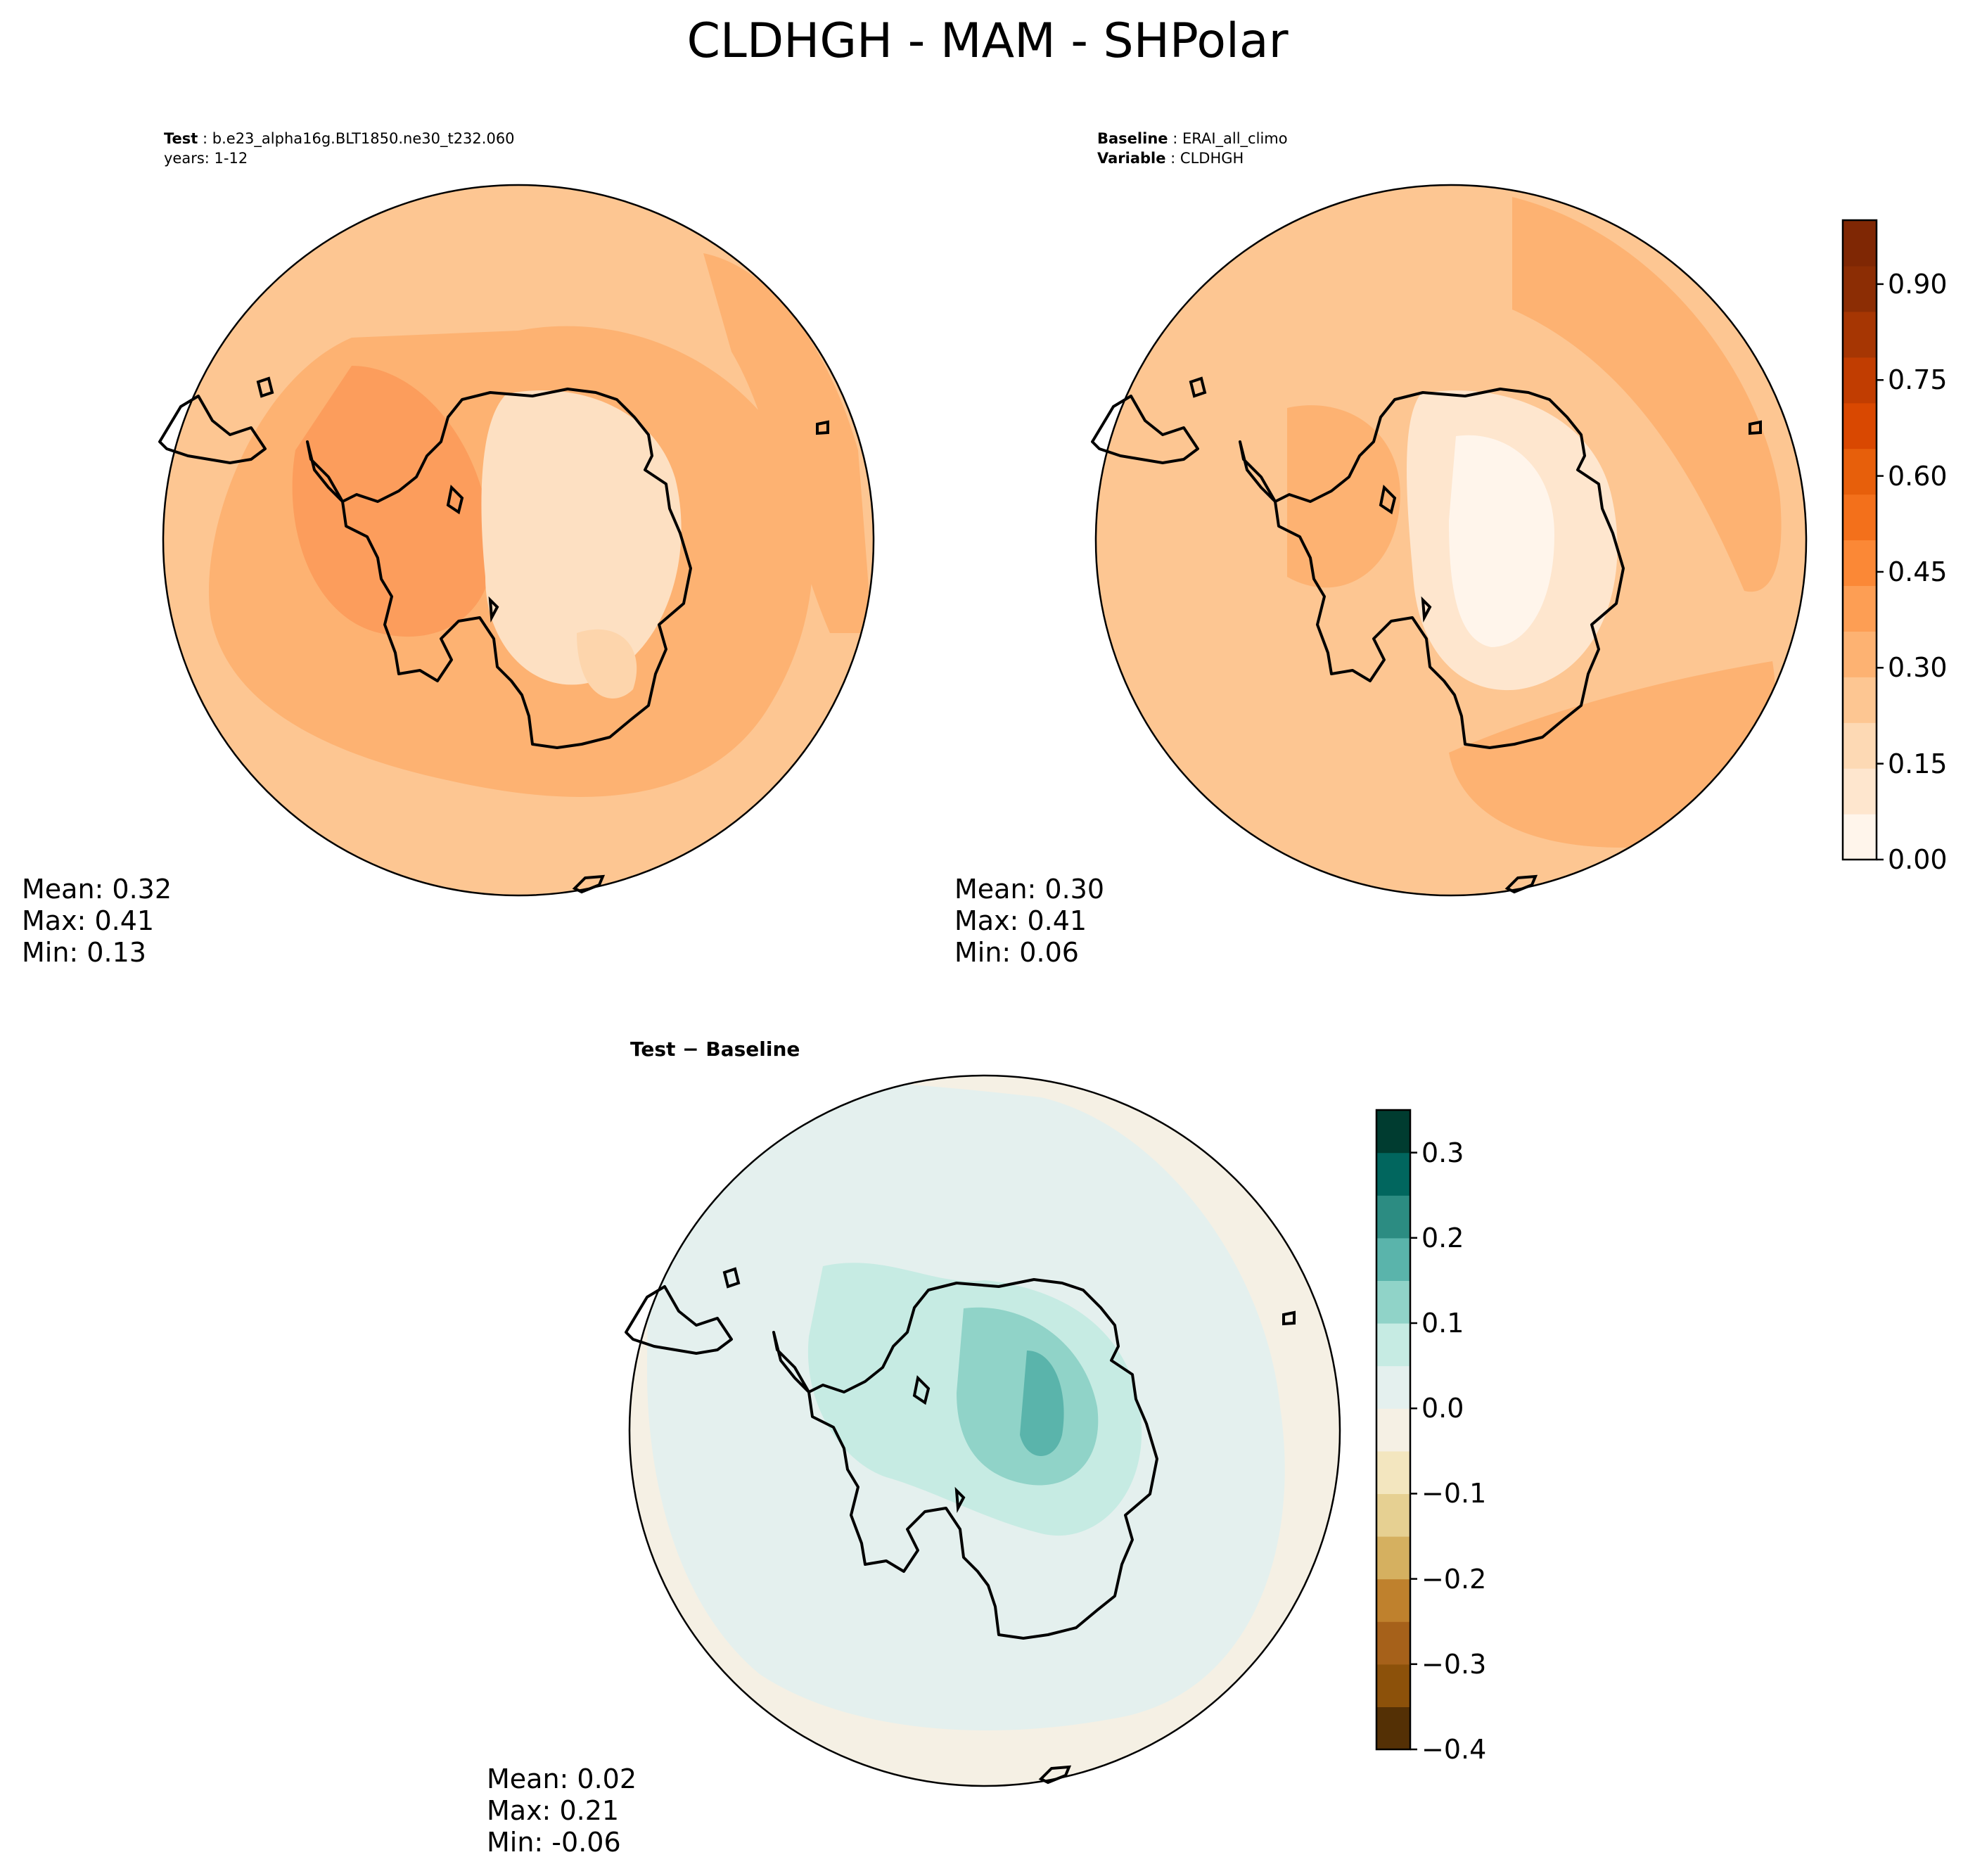  I want to click on variable-name: CLDHGH, so click(1212, 158).